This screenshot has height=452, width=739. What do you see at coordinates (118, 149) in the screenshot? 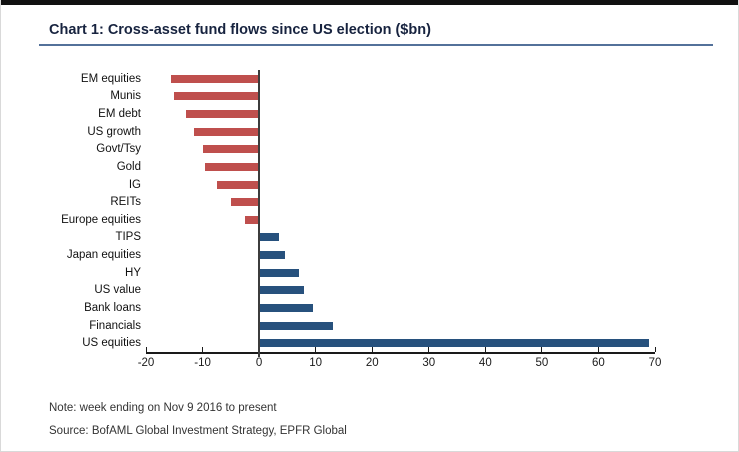
I see `category-label-govt-tsy: Govt/Tsy` at bounding box center [118, 149].